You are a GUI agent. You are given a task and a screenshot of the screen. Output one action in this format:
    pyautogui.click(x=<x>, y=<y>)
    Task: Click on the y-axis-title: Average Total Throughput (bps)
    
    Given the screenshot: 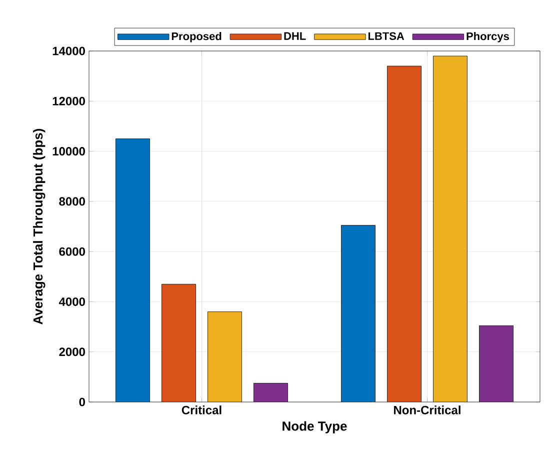 What is the action you would take?
    pyautogui.click(x=39, y=226)
    